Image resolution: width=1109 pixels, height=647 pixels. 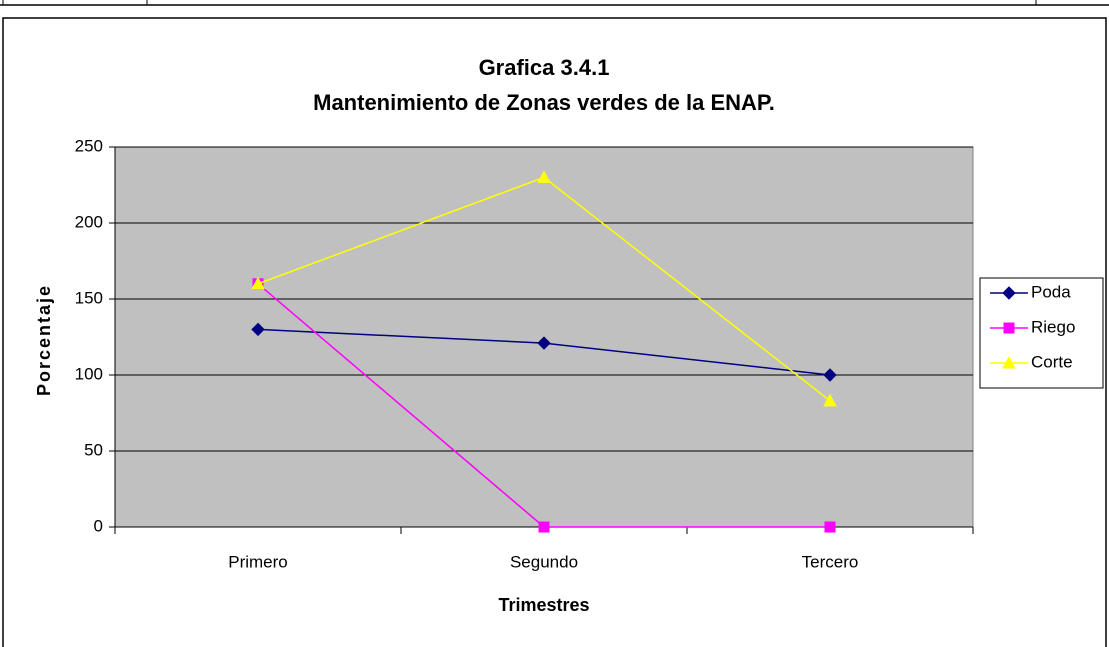 What do you see at coordinates (543, 605) in the screenshot?
I see `x-axis-title: Trimestres` at bounding box center [543, 605].